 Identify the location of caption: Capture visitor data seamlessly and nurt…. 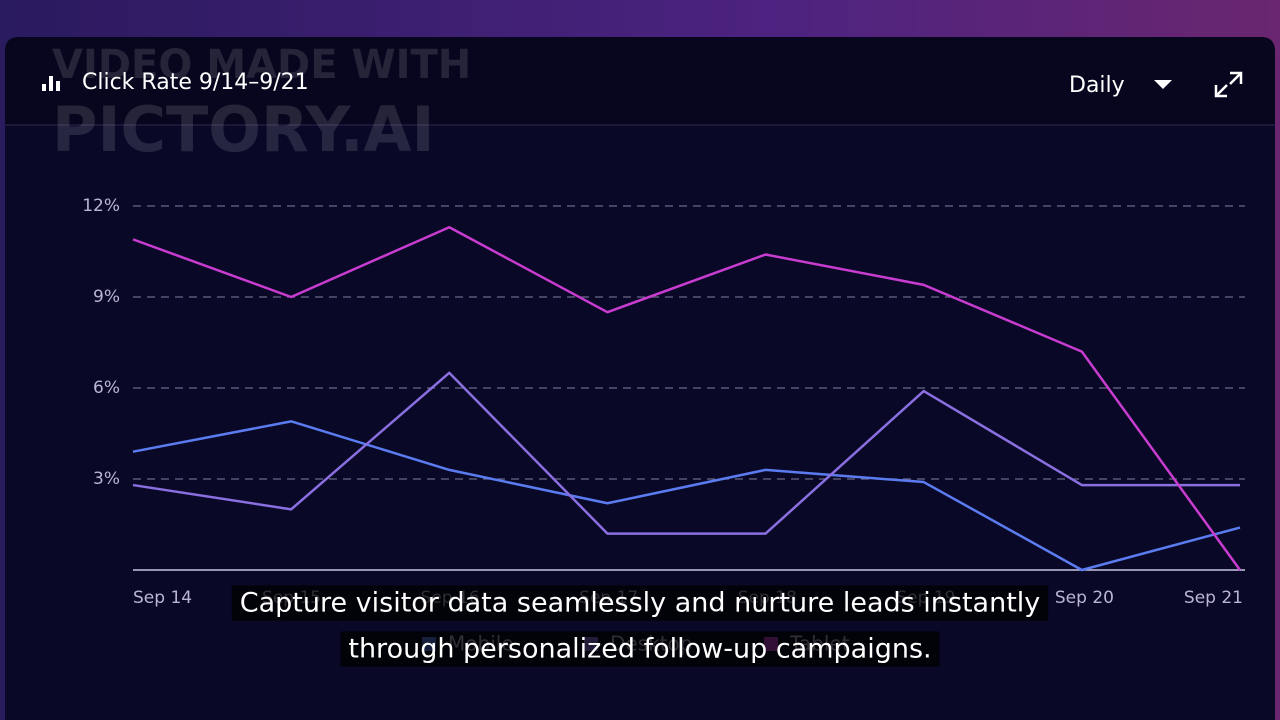
(640, 603).